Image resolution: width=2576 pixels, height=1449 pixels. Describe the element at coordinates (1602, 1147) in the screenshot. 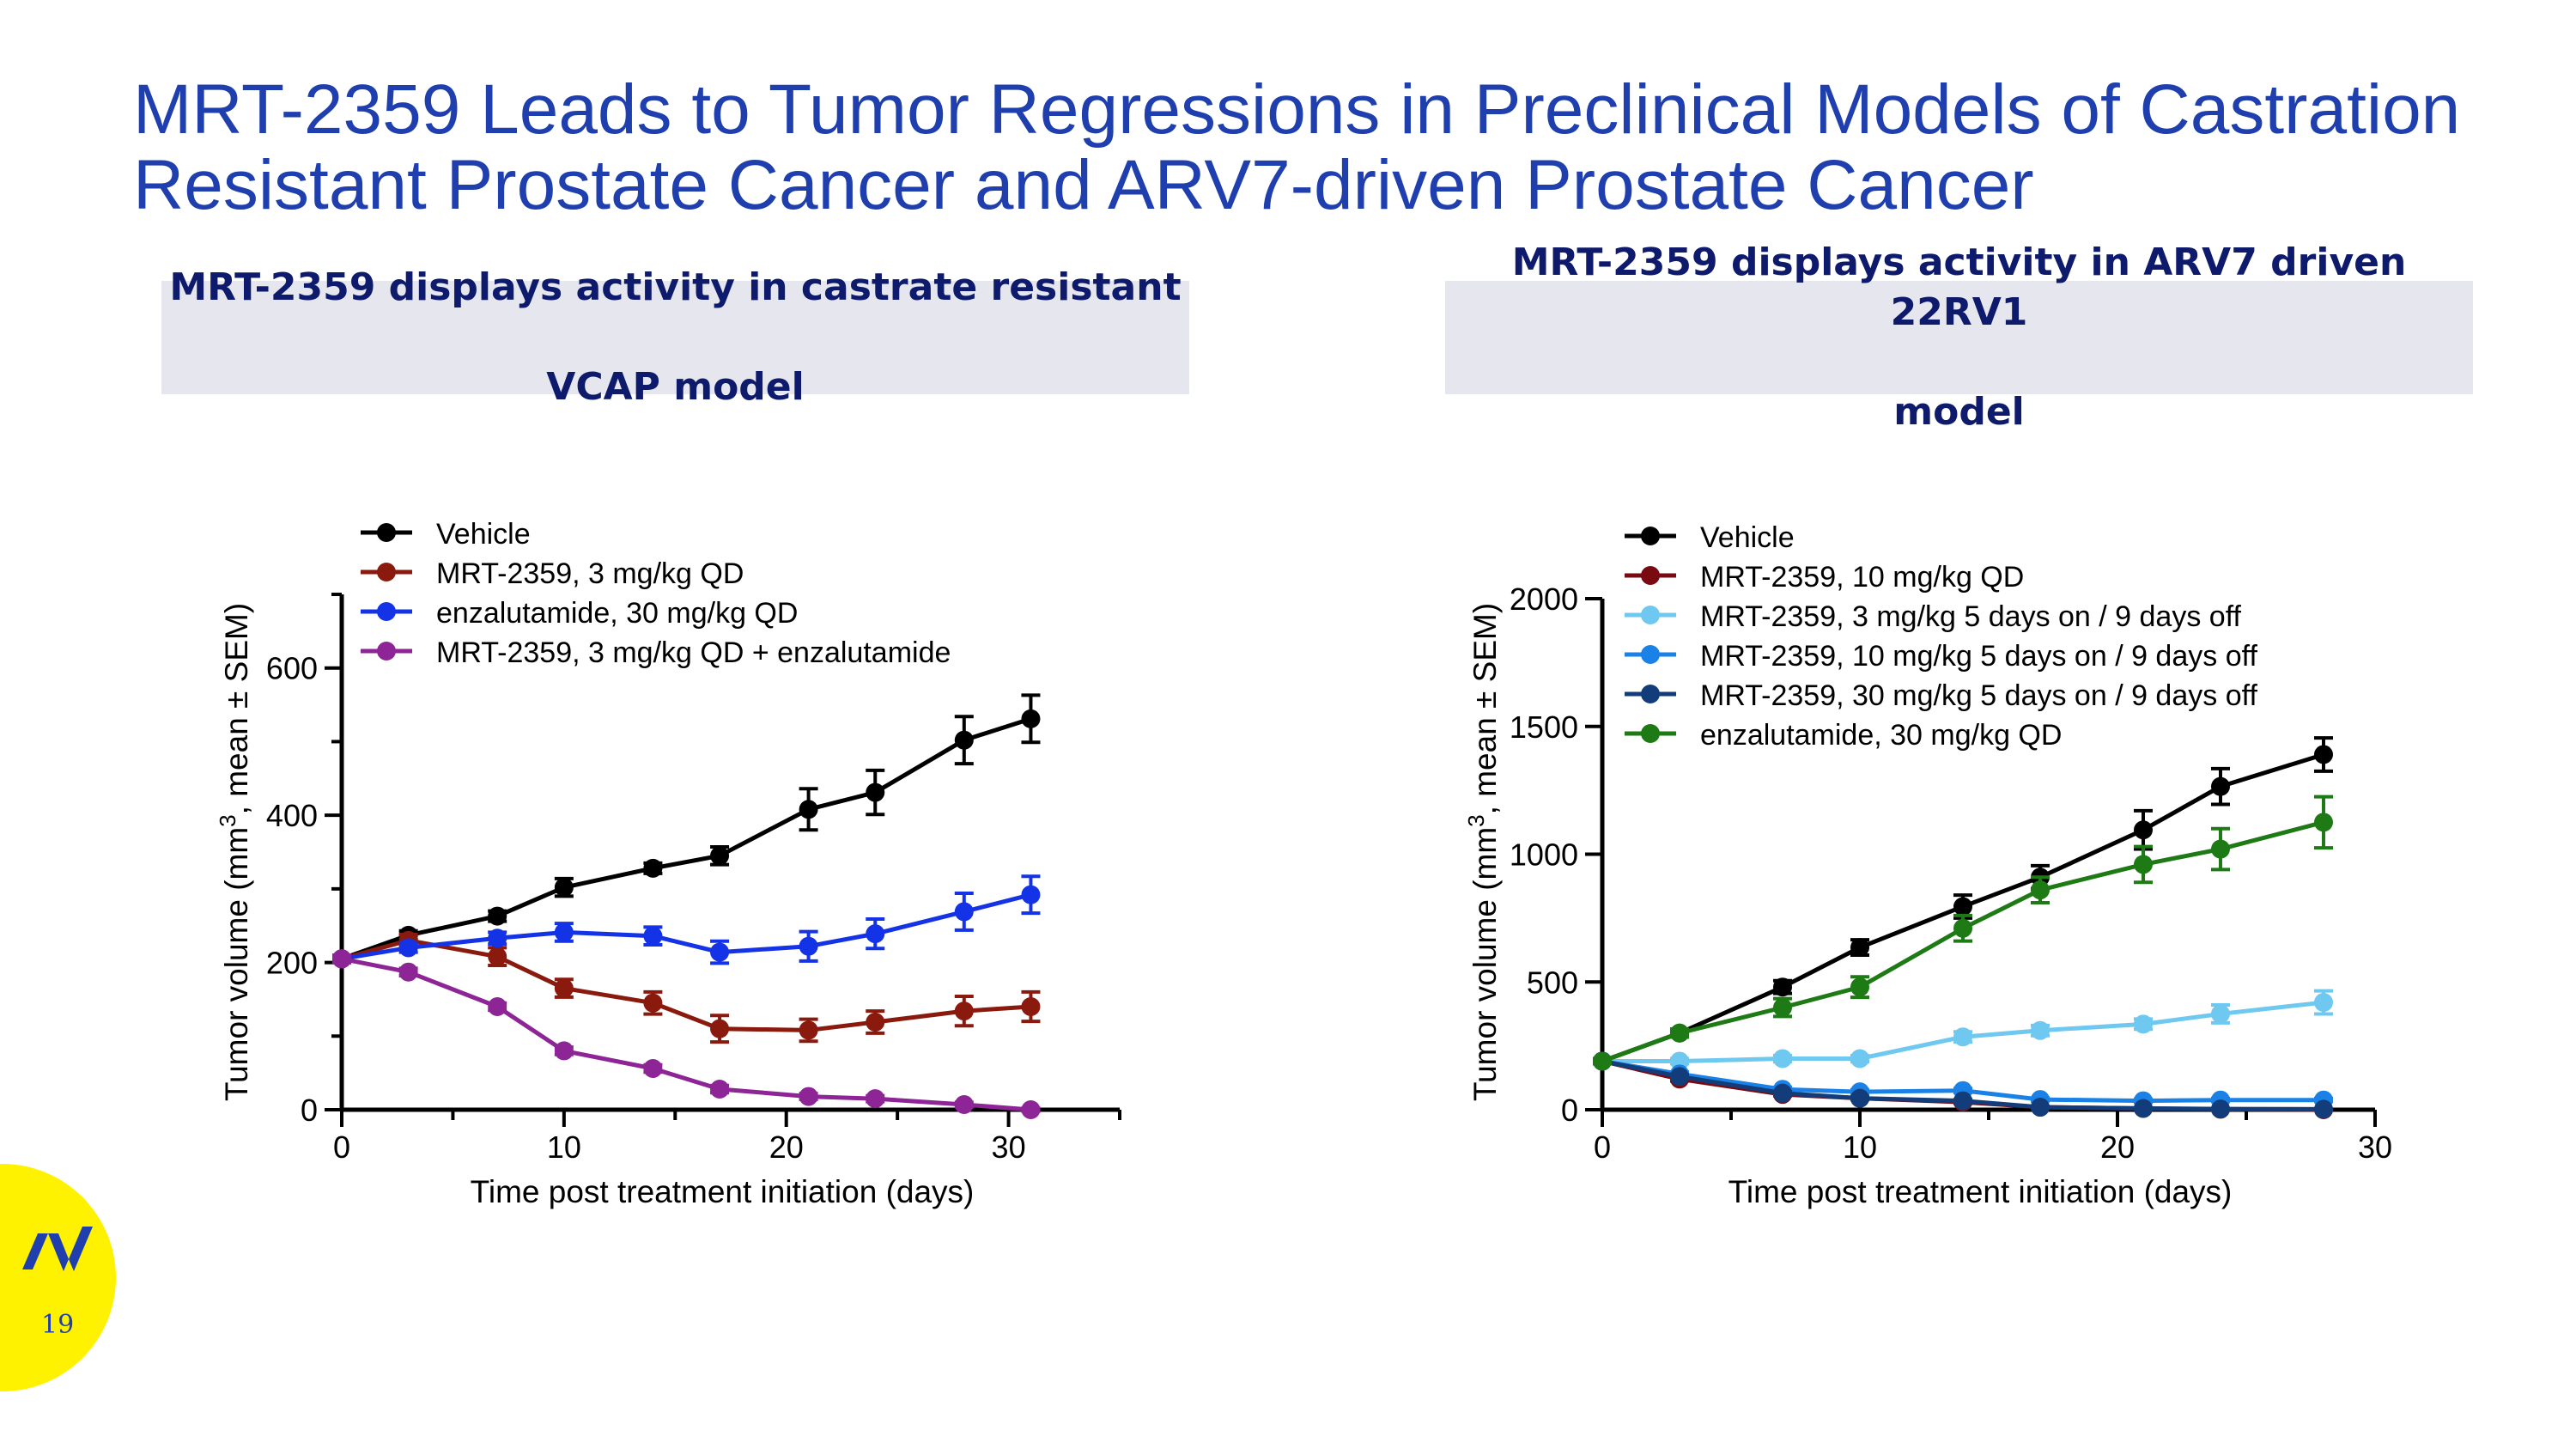

I see `x-tick-label: 0` at that location.